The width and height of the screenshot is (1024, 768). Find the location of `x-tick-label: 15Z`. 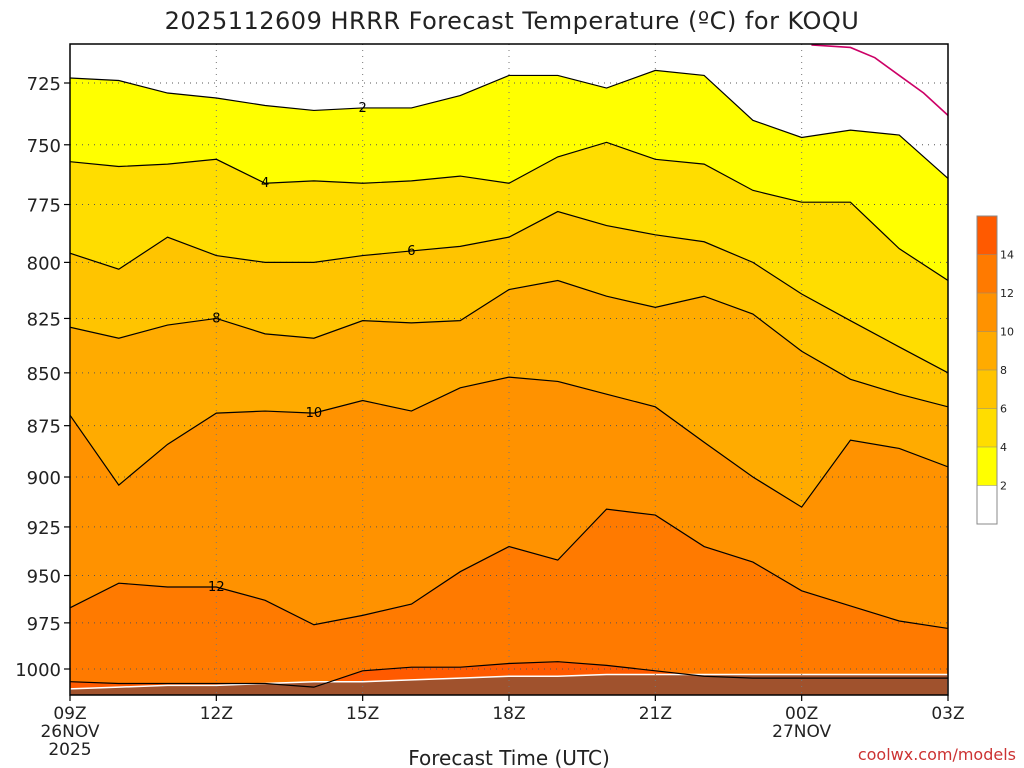

x-tick-label: 15Z is located at coordinates (362, 714).